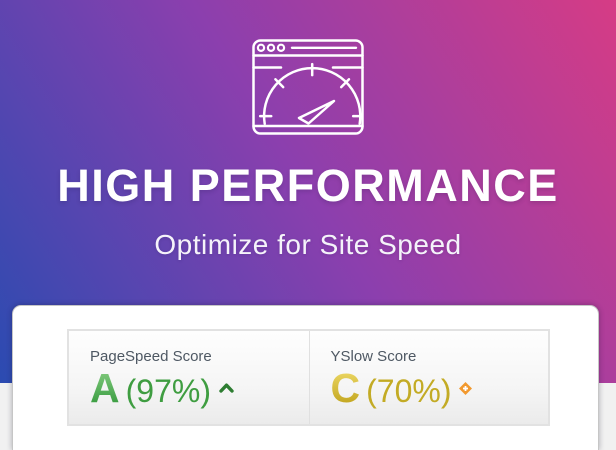 The height and width of the screenshot is (450, 616). Describe the element at coordinates (316, 112) in the screenshot. I see `gauge-needle` at that location.